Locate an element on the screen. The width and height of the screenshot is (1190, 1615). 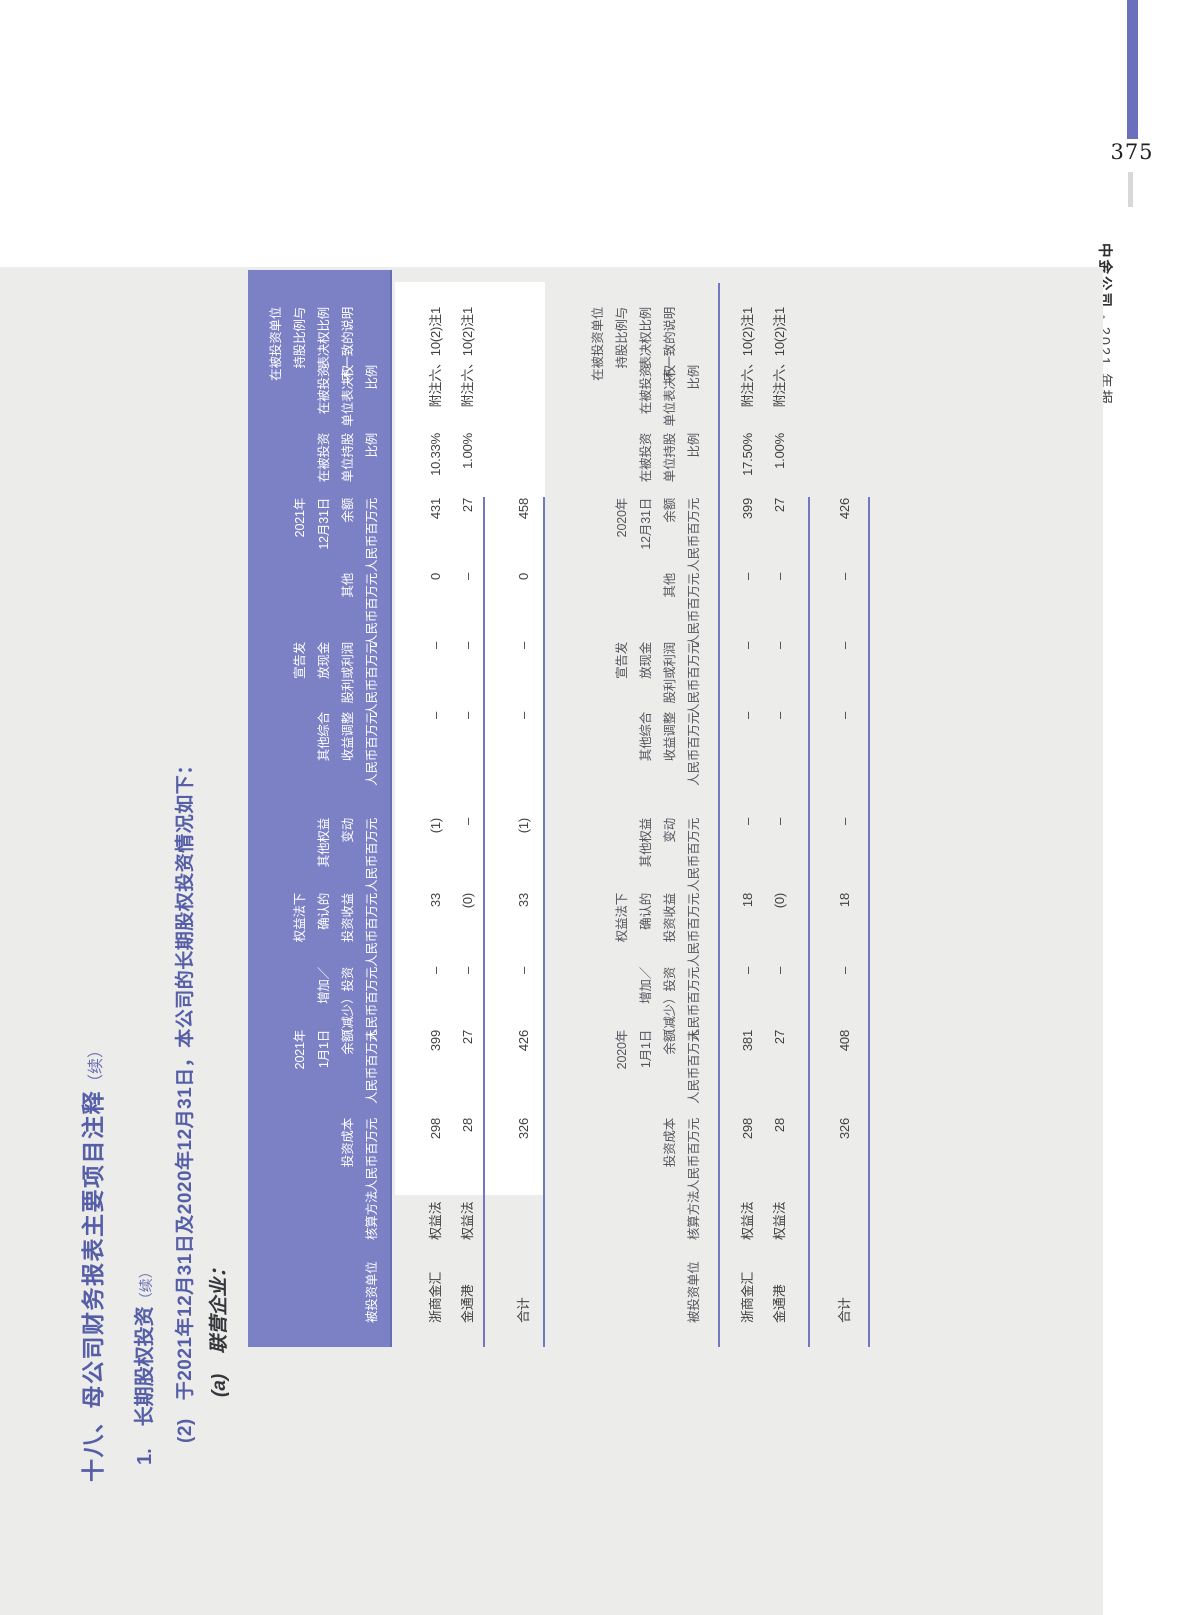
total-opening-balance: 426 is located at coordinates (523, 1041).